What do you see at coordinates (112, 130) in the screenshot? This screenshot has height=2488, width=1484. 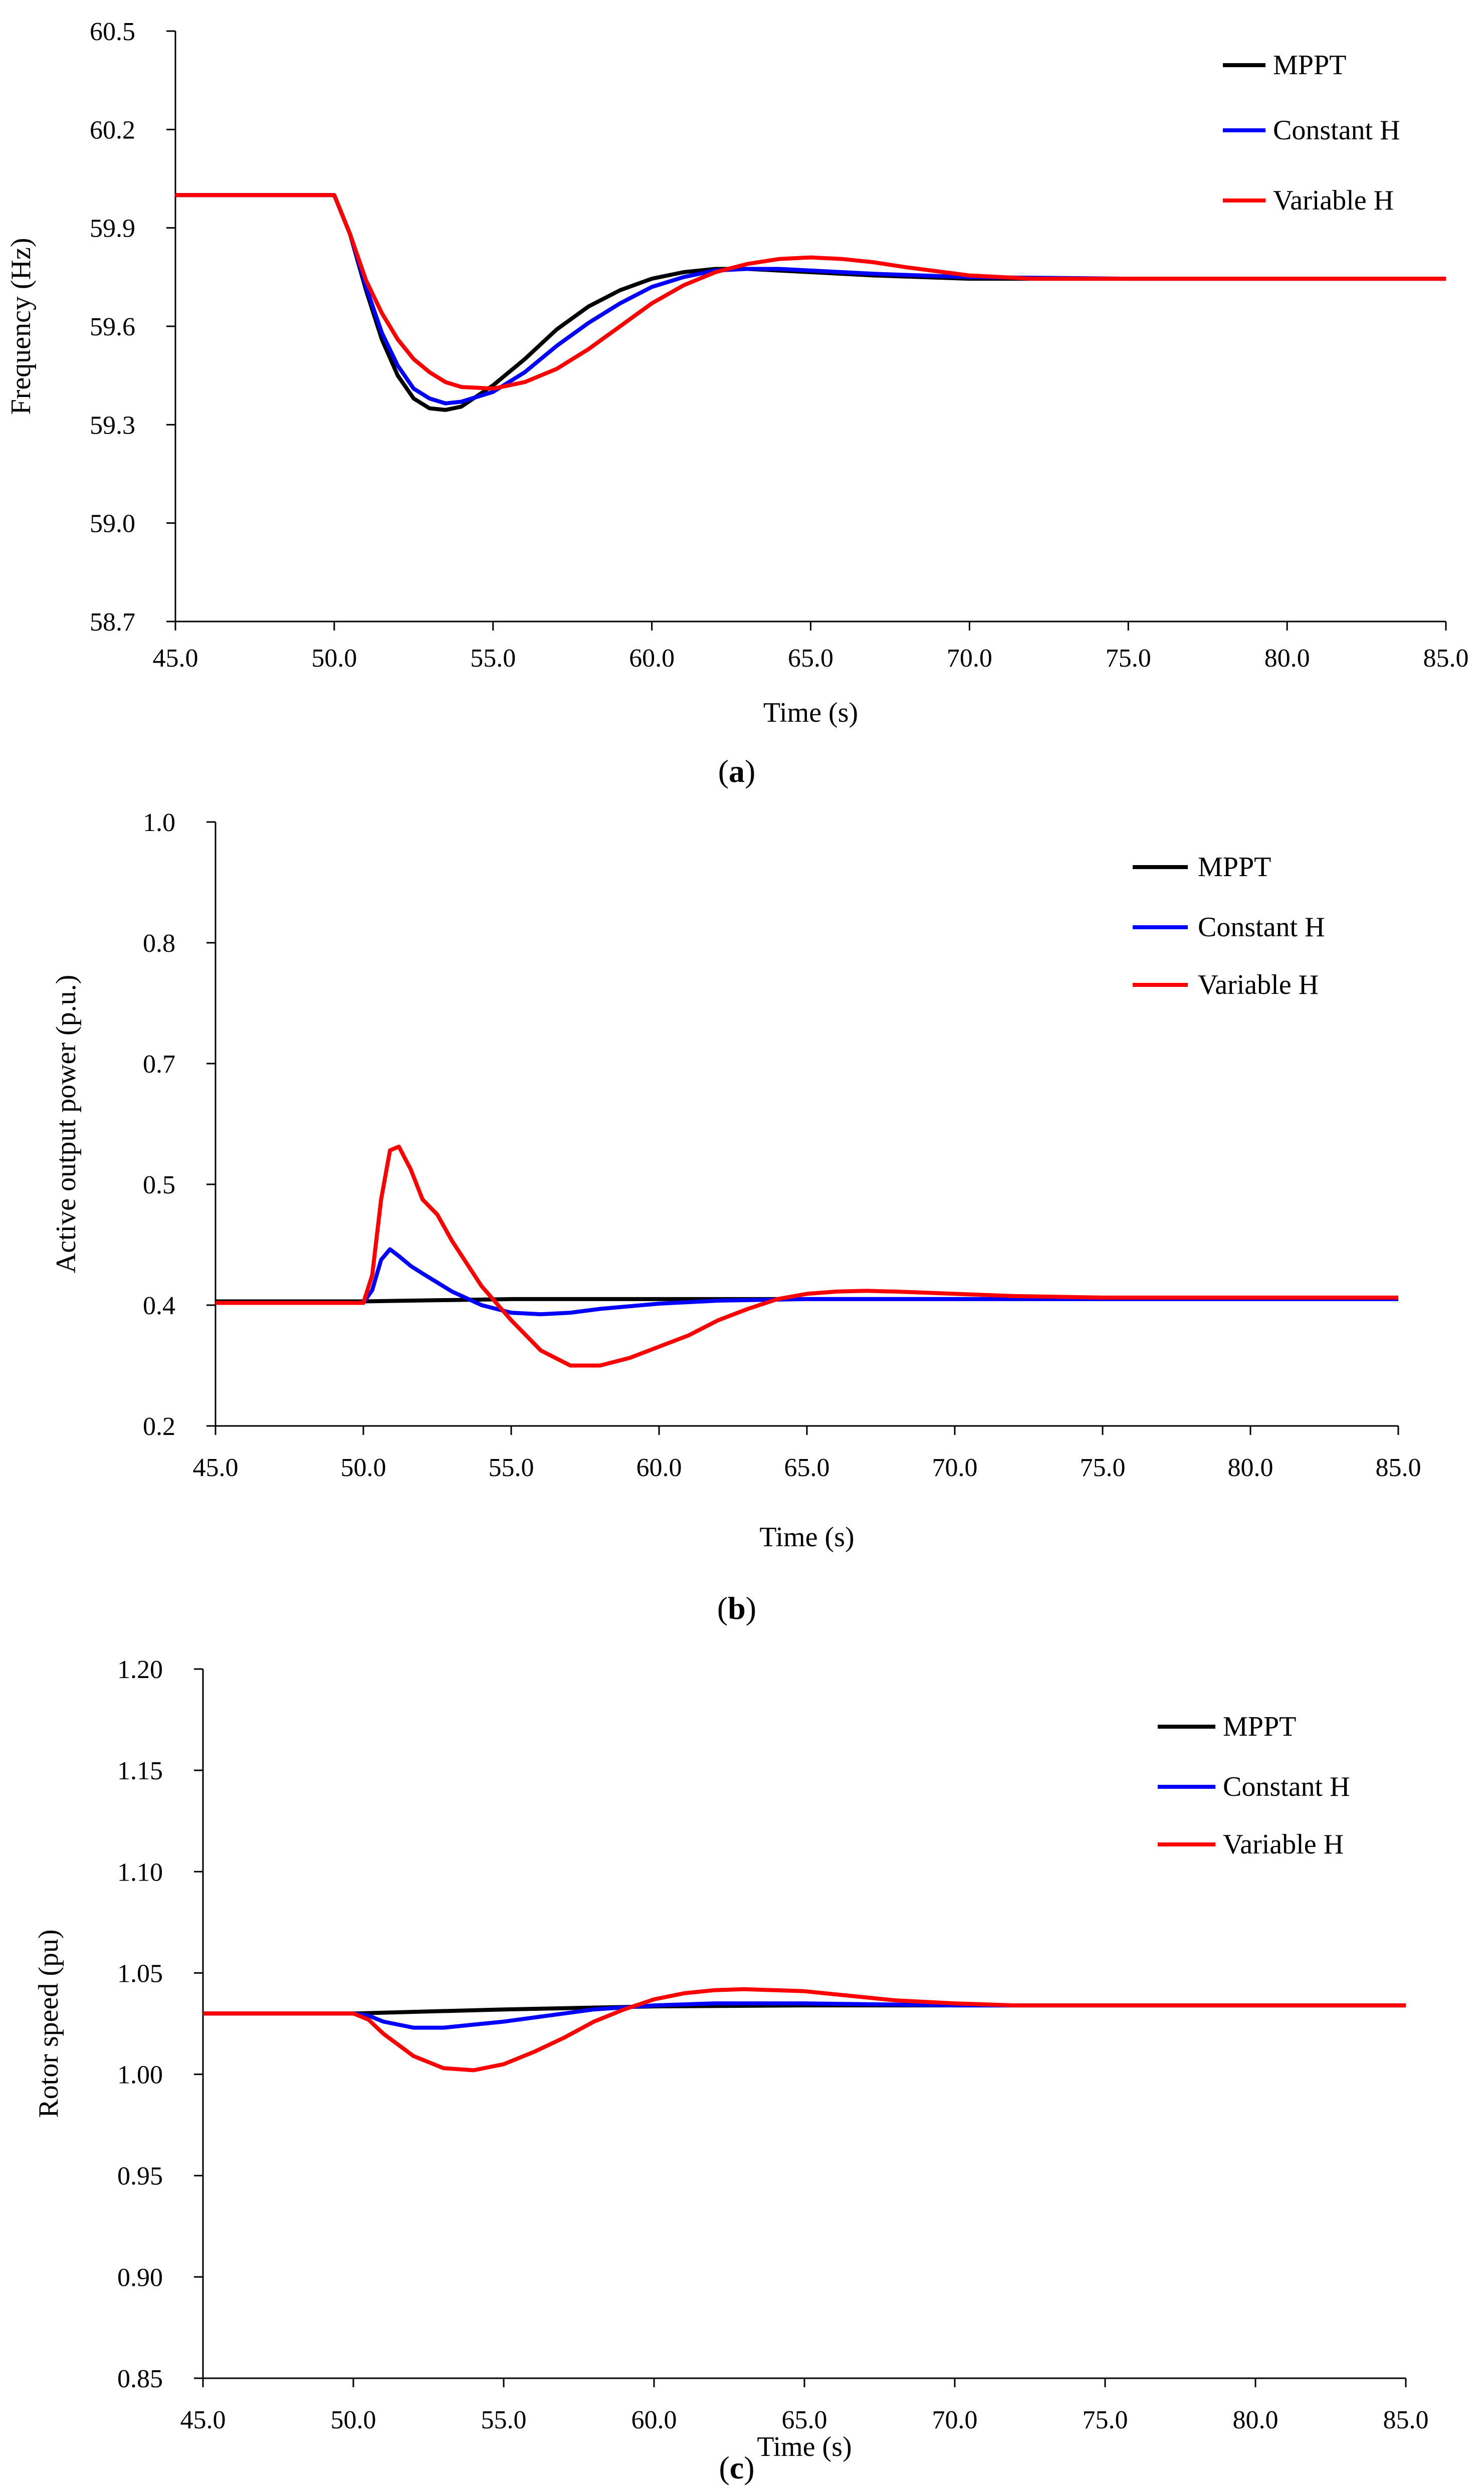 I see `y-tick-label: 60.2` at bounding box center [112, 130].